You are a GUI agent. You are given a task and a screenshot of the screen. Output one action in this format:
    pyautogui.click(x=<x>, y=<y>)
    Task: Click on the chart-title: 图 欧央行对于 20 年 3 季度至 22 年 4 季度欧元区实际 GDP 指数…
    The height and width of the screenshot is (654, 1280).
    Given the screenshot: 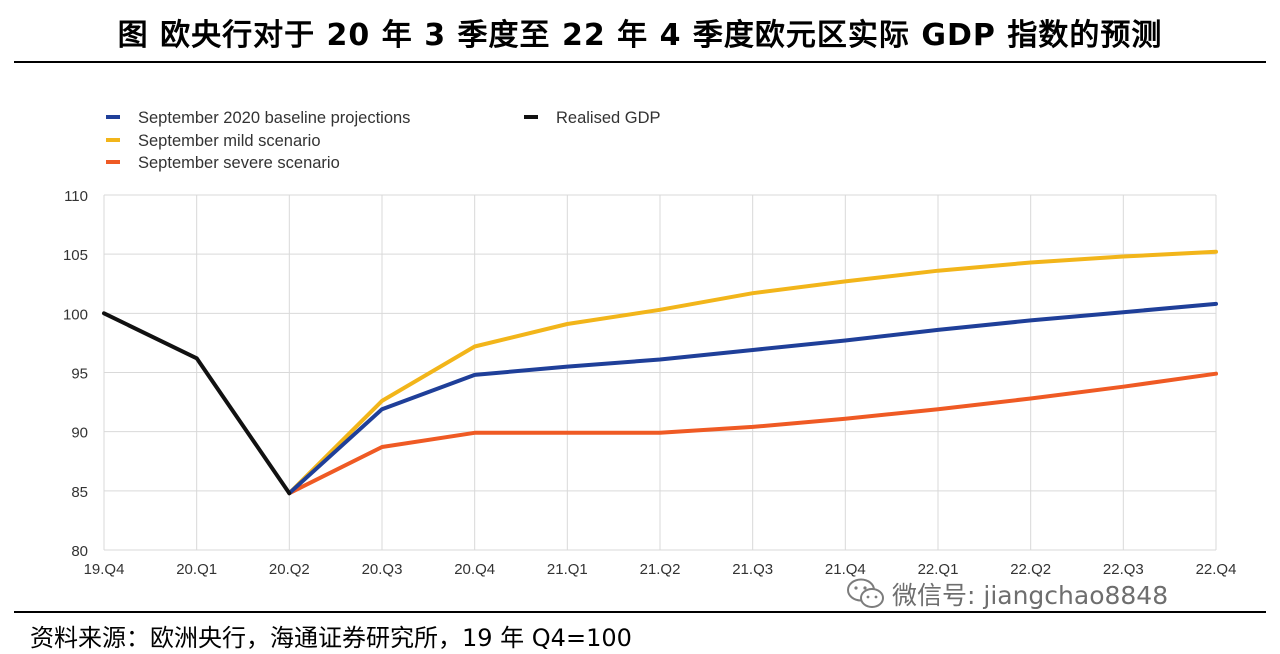 What is the action you would take?
    pyautogui.click(x=640, y=35)
    